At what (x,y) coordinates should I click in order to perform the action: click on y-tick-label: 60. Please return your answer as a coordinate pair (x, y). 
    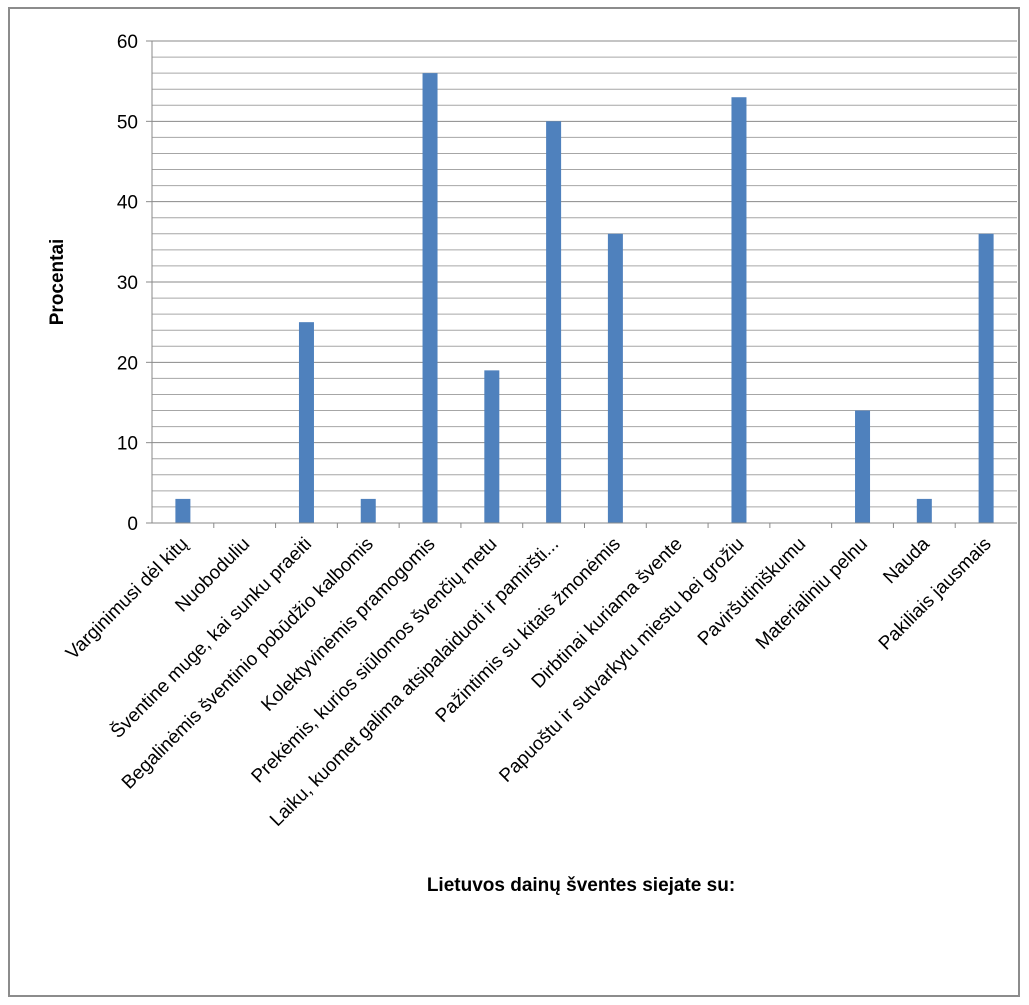
    Looking at the image, I should click on (127, 42).